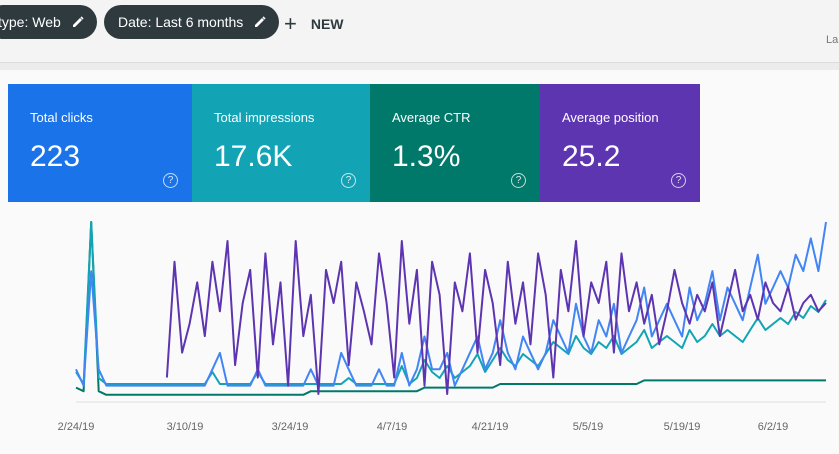 The height and width of the screenshot is (454, 839). I want to click on metric-value: 17.6K, so click(253, 156).